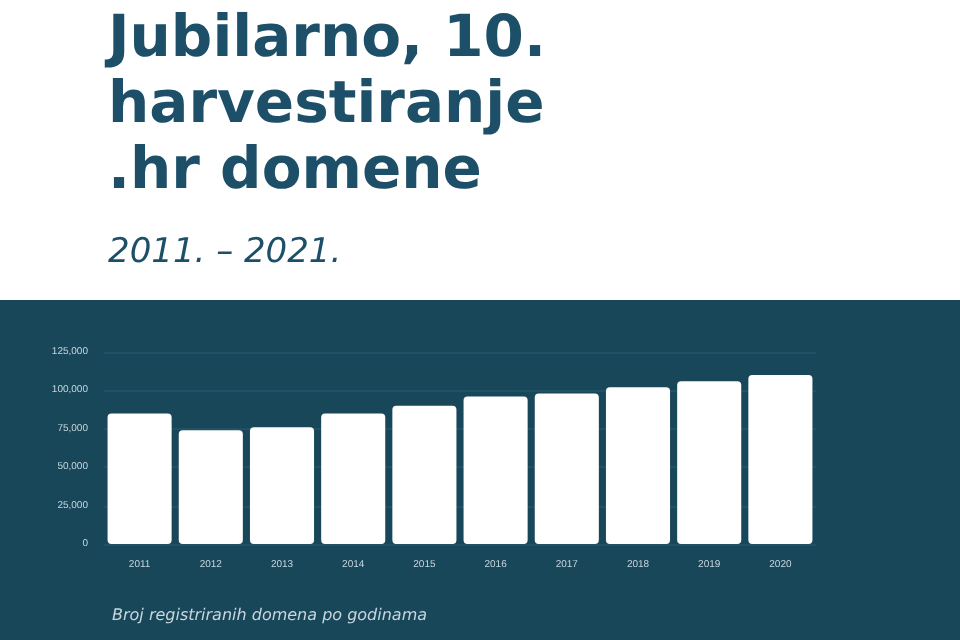  What do you see at coordinates (225, 252) in the screenshot?
I see `chart-subtitle: 2011. – 2021.` at bounding box center [225, 252].